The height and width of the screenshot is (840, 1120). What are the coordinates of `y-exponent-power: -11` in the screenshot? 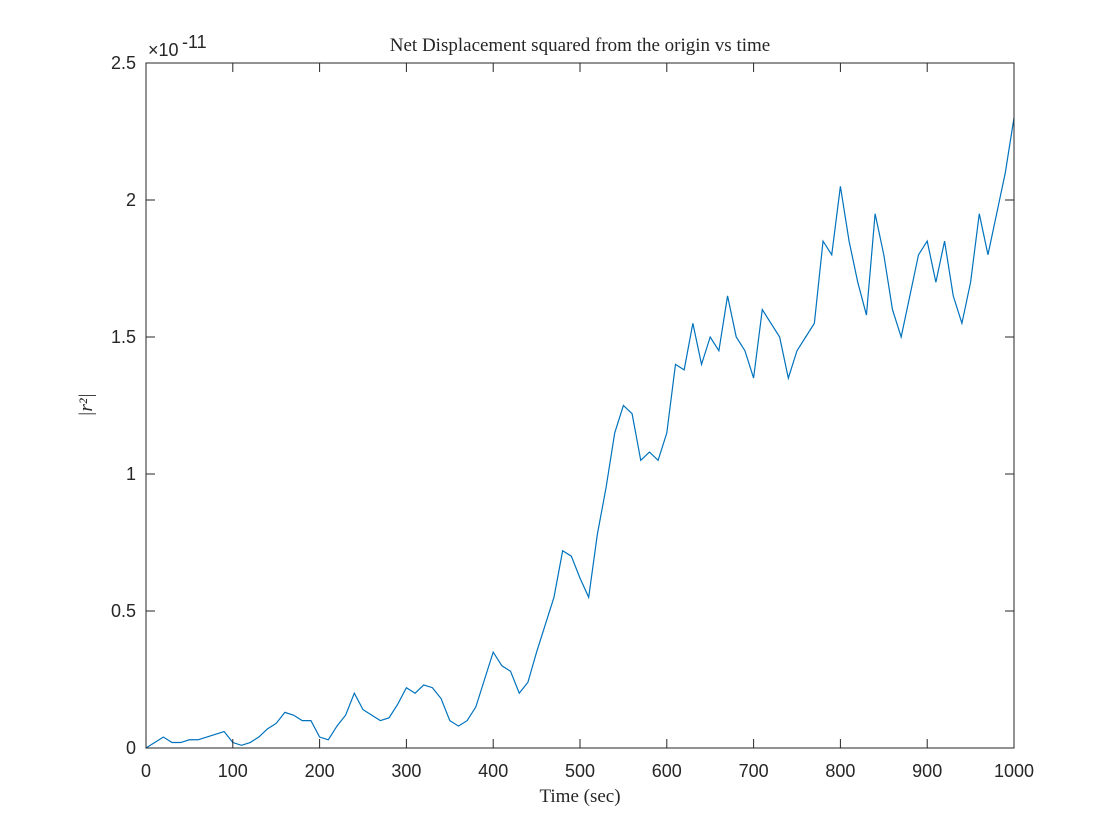 It's located at (194, 42).